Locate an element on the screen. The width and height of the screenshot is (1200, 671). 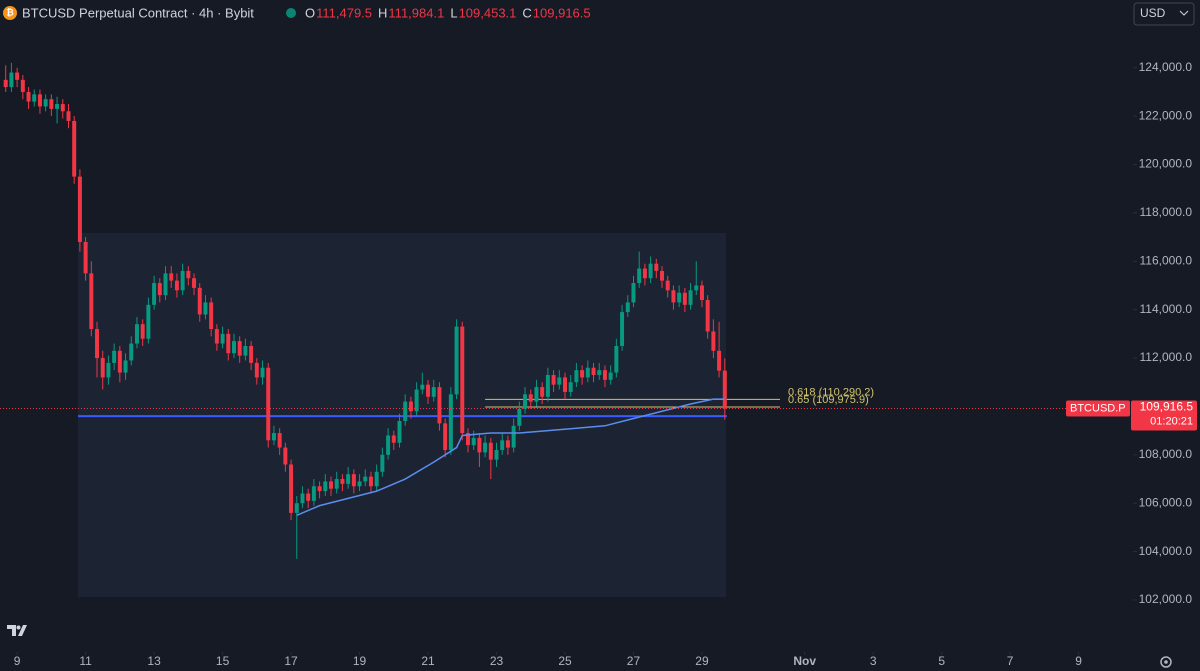
ohlc-name: L is located at coordinates (453, 12).